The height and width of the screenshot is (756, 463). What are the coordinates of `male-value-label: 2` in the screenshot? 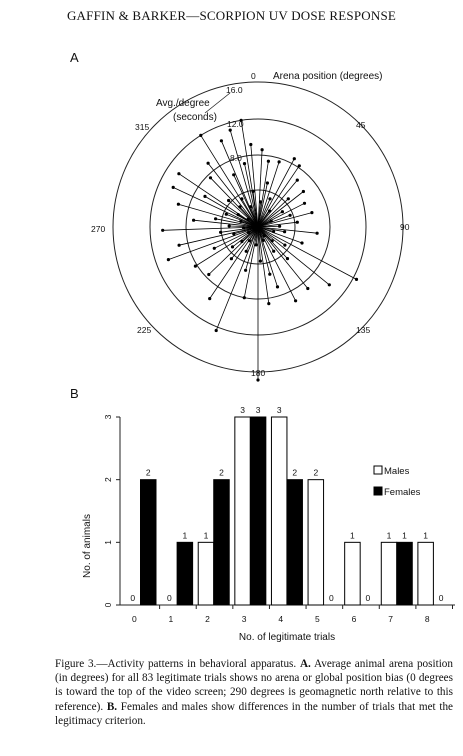 It's located at (315, 473).